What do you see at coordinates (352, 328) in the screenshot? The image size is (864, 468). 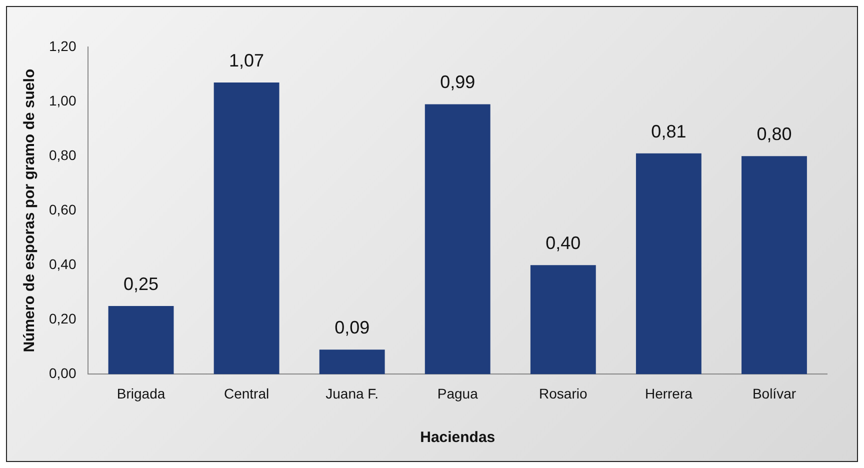 I see `data-label: 0,09` at bounding box center [352, 328].